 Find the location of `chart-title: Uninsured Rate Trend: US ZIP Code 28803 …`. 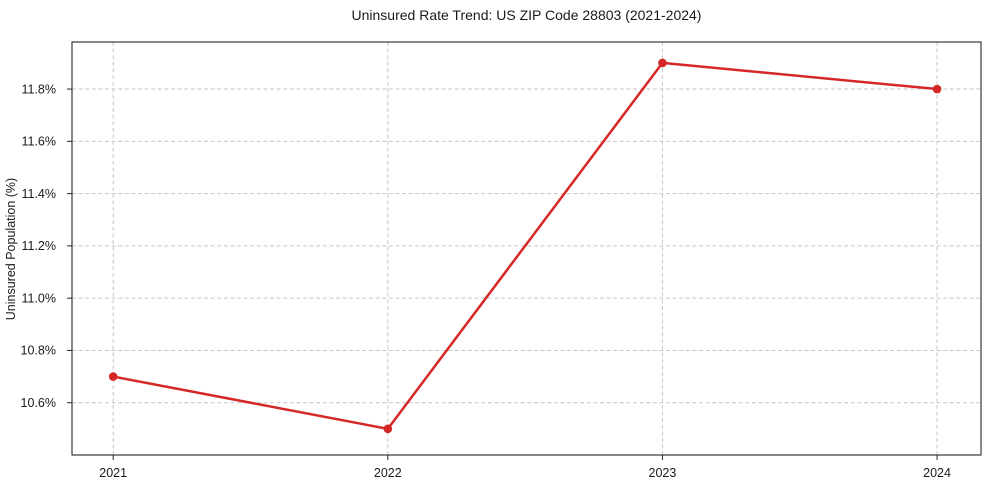

chart-title: Uninsured Rate Trend: US ZIP Code 28803 … is located at coordinates (526, 15).